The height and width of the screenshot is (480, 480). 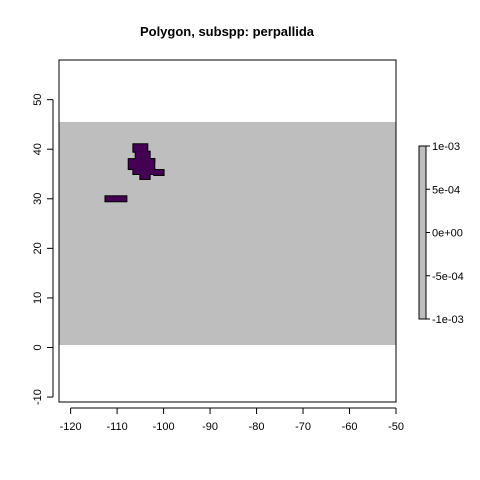 I want to click on color-legend: 1e-03 5e-04 0e+00 -5e-04 -1e-03, so click(x=441, y=233).